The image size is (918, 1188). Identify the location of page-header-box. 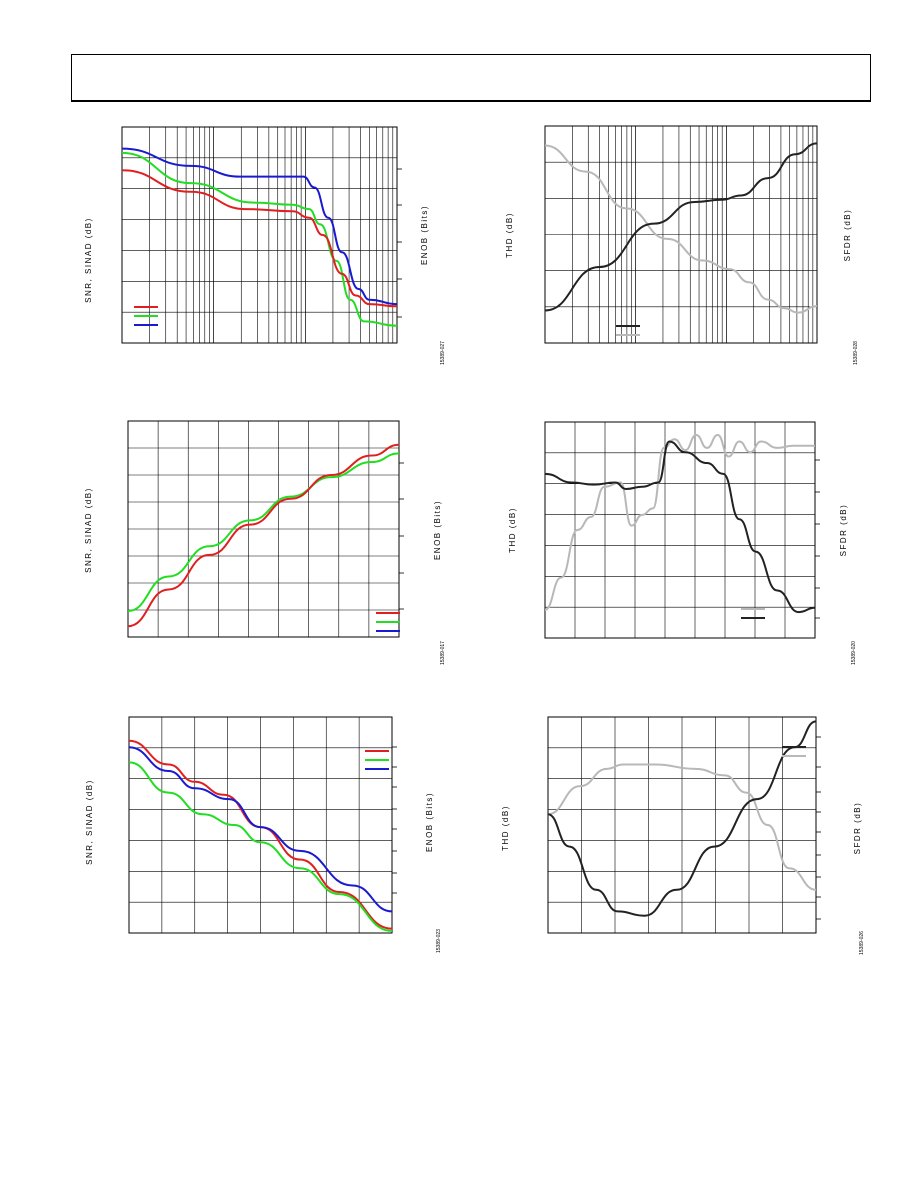
(471, 78).